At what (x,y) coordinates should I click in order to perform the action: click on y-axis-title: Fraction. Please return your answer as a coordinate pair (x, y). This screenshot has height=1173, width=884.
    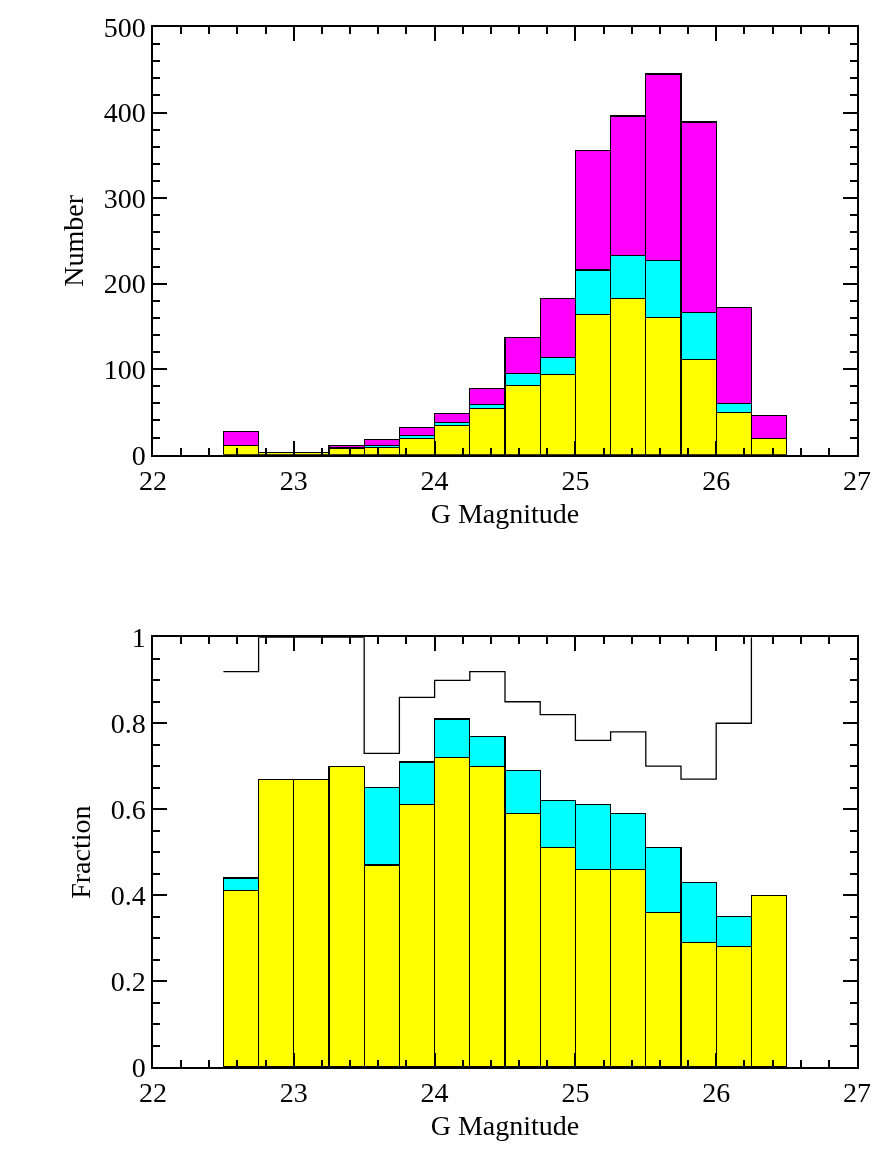
    Looking at the image, I should click on (80, 852).